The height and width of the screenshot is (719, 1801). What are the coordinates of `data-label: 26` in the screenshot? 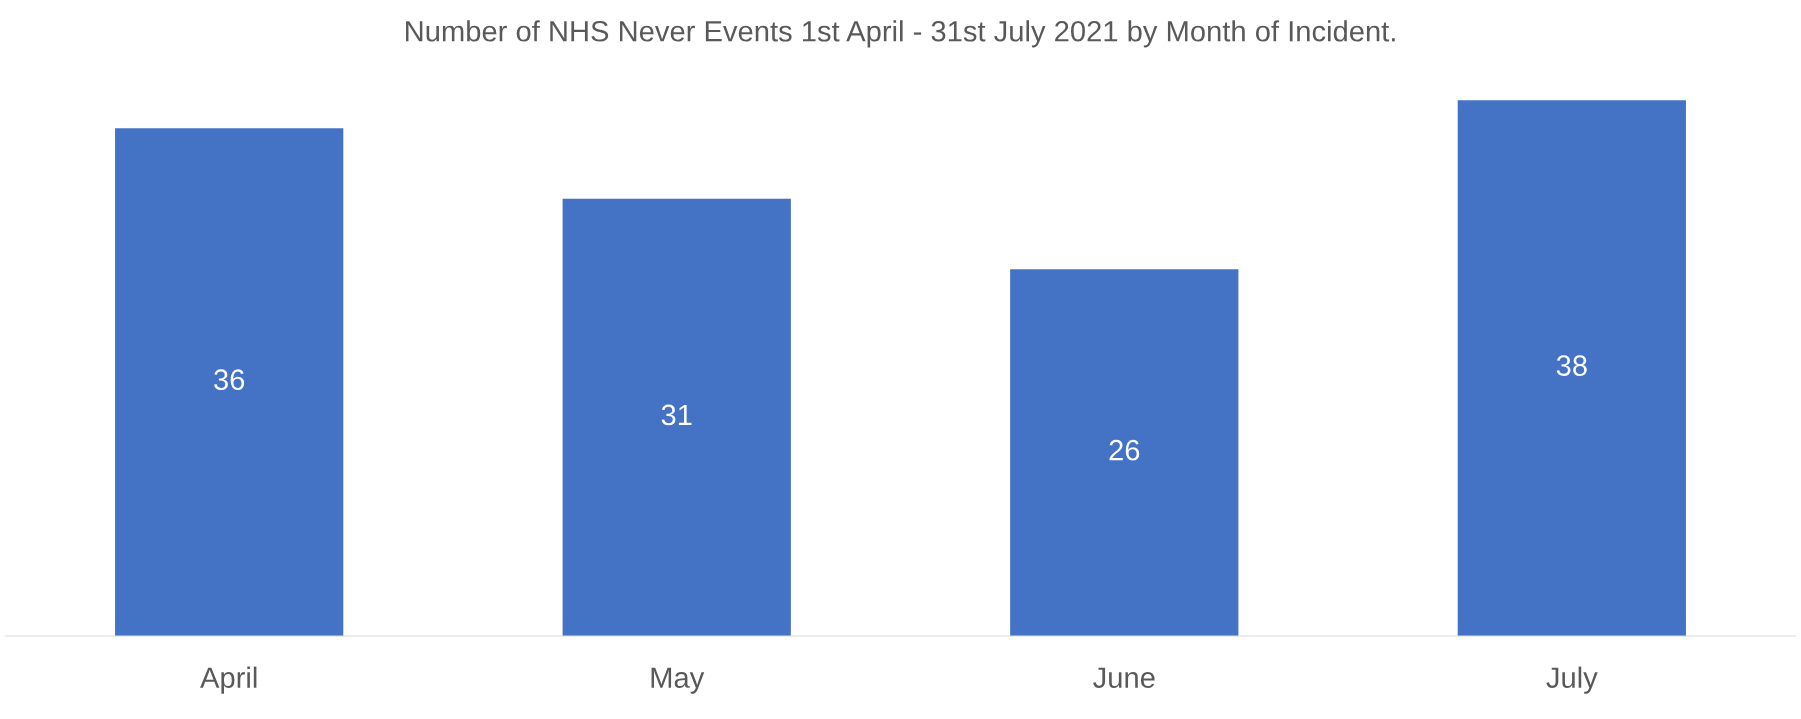 It's located at (1124, 450).